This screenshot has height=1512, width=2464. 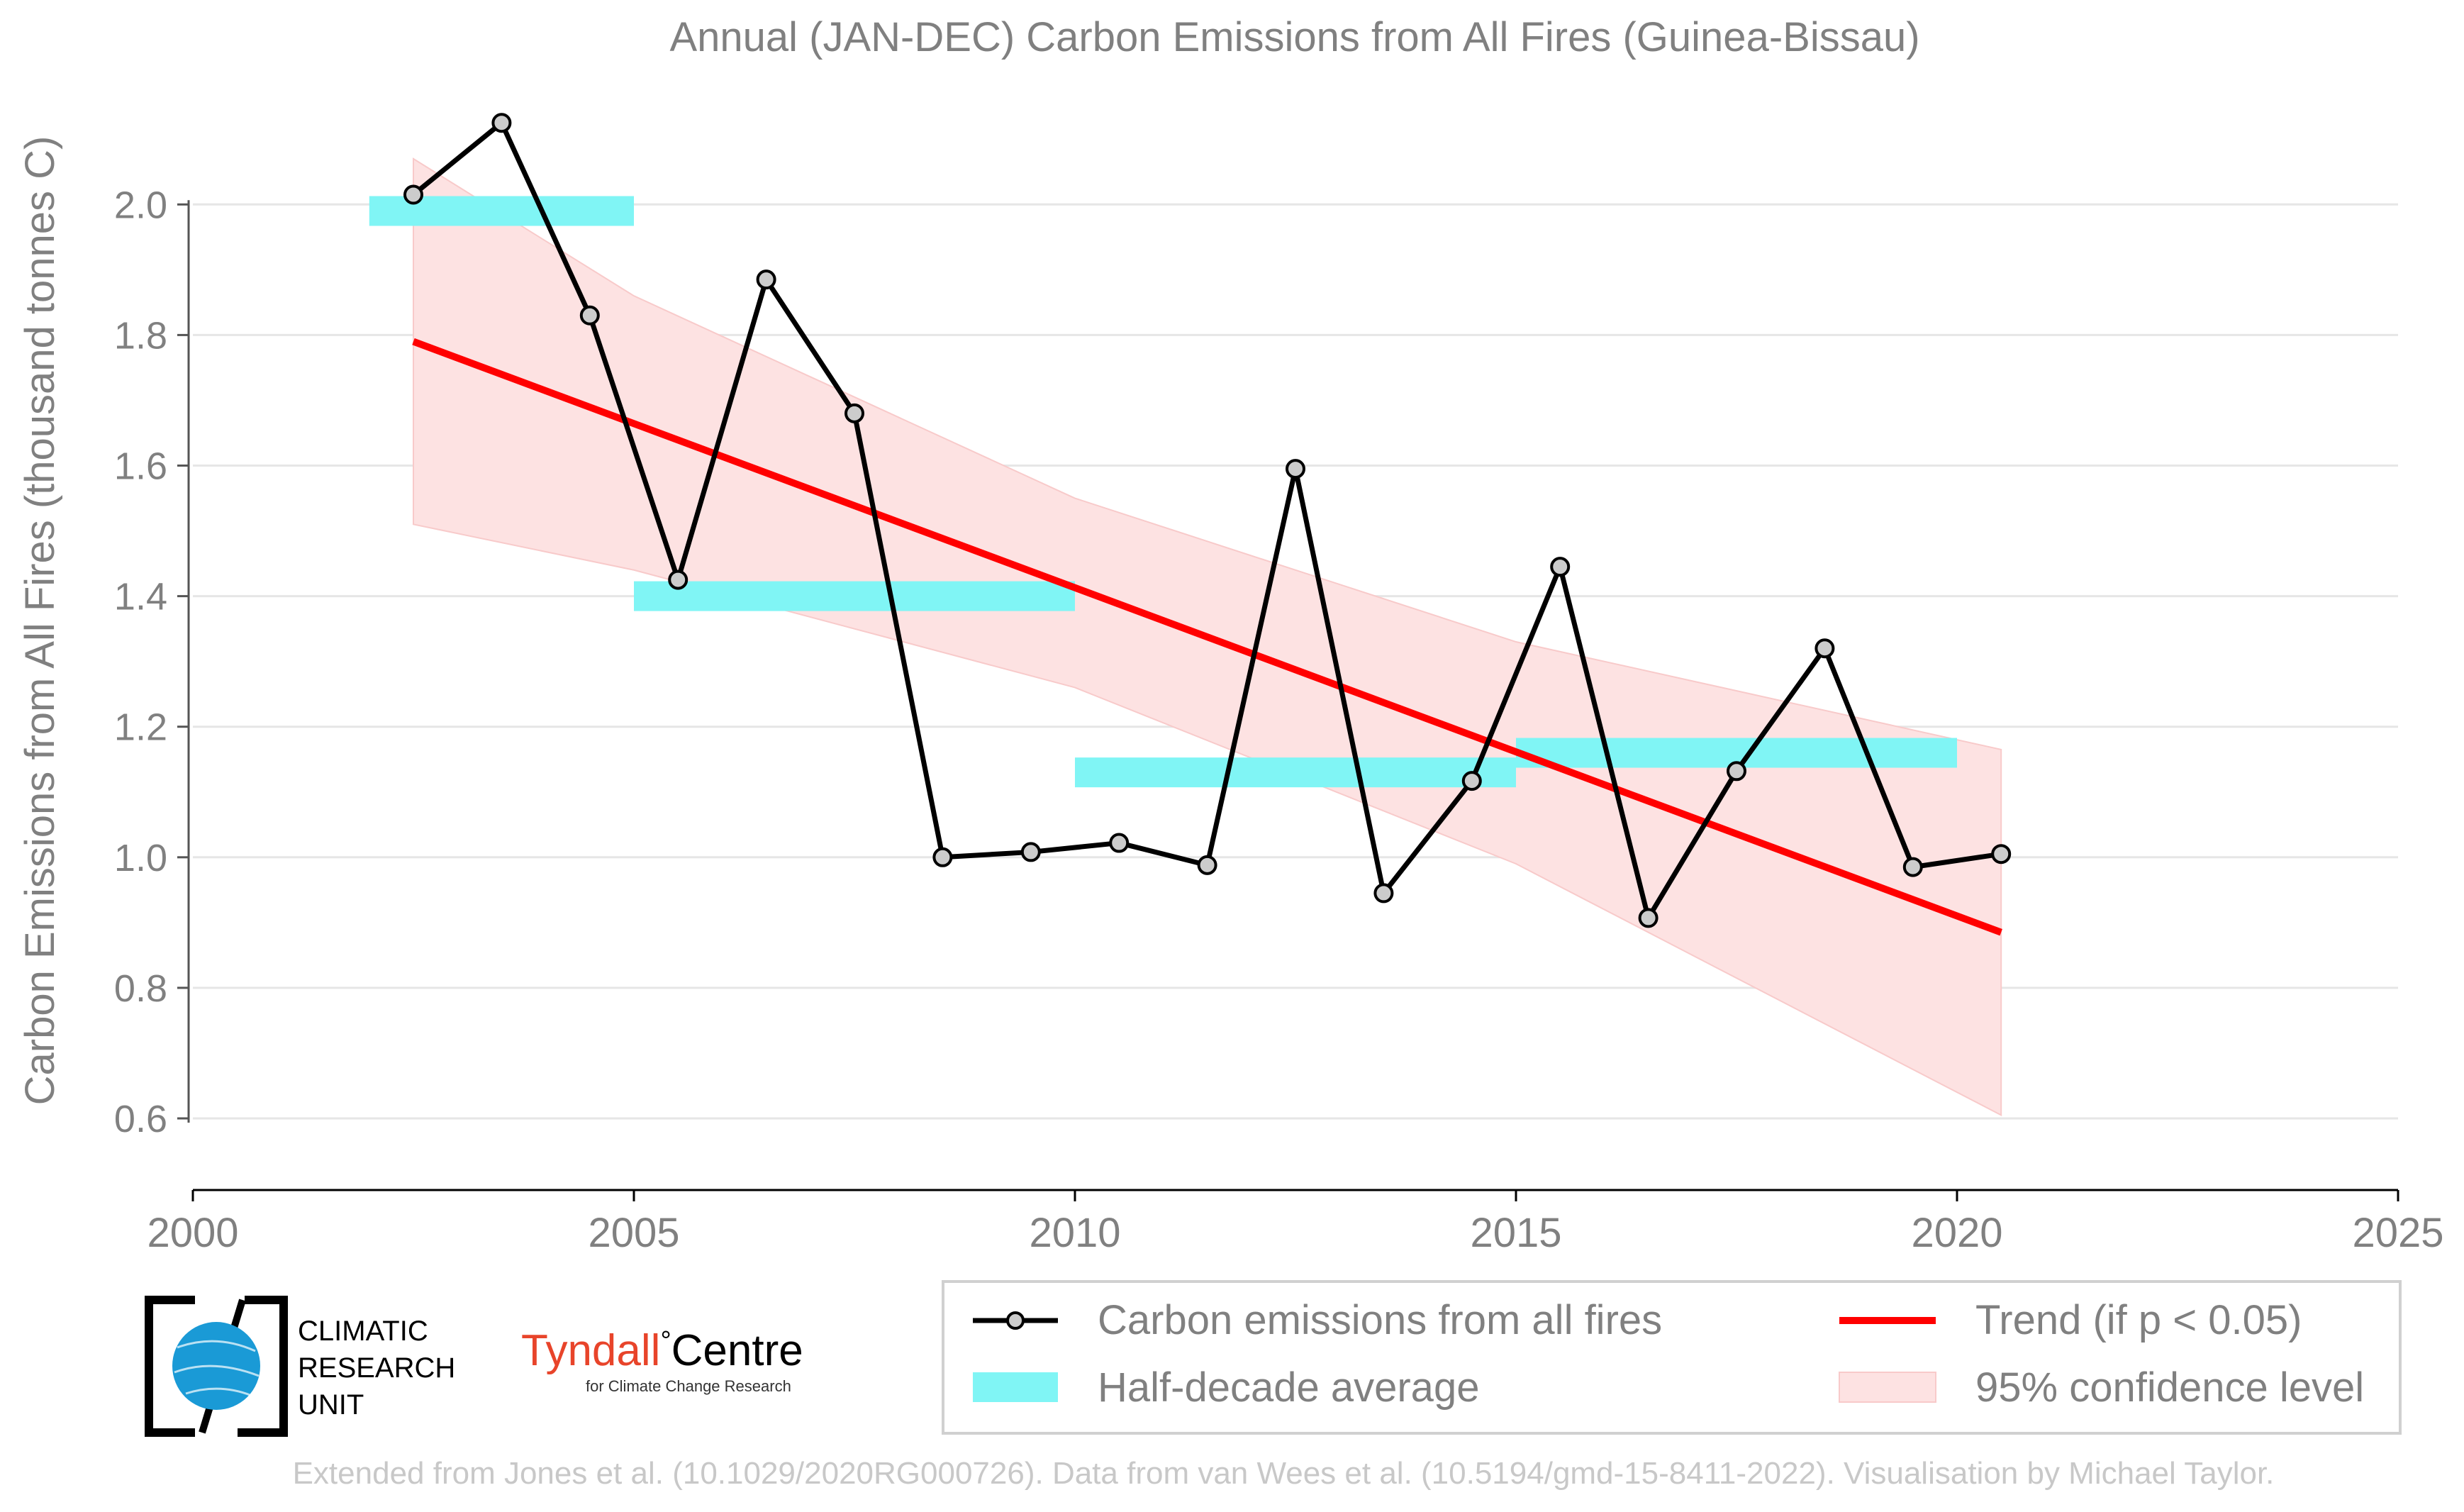 I want to click on y-tick-label-4: 1.4, so click(x=140, y=597).